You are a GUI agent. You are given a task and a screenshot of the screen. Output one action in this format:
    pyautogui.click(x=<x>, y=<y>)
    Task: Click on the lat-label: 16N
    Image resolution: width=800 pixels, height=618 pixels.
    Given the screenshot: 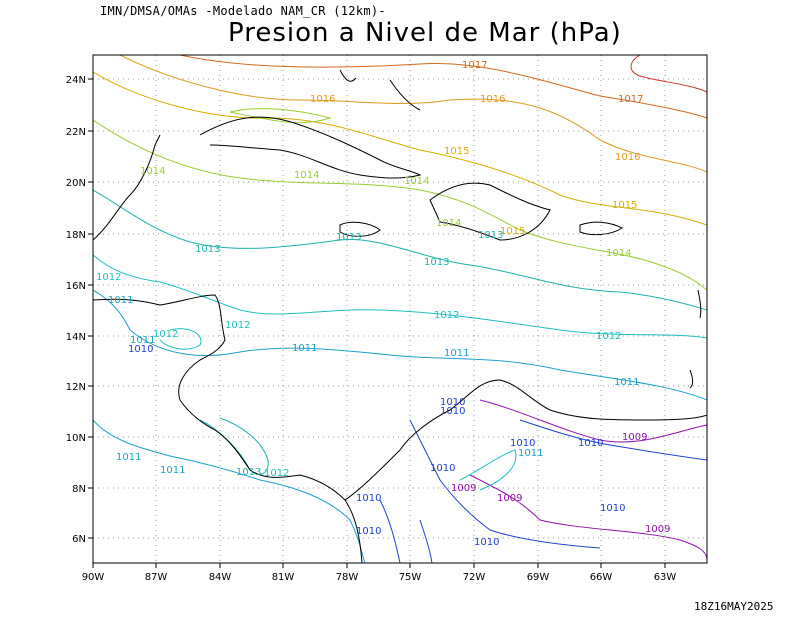 What is the action you would take?
    pyautogui.click(x=76, y=286)
    